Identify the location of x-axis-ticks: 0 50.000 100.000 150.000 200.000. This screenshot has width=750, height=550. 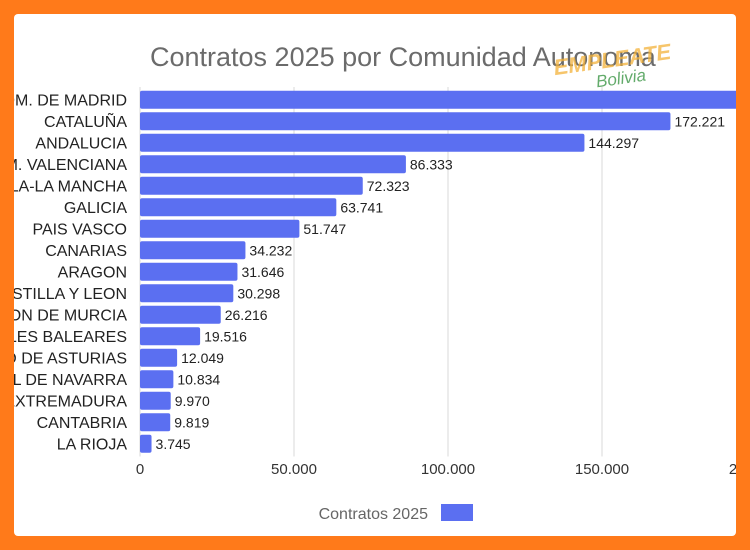
(436, 469).